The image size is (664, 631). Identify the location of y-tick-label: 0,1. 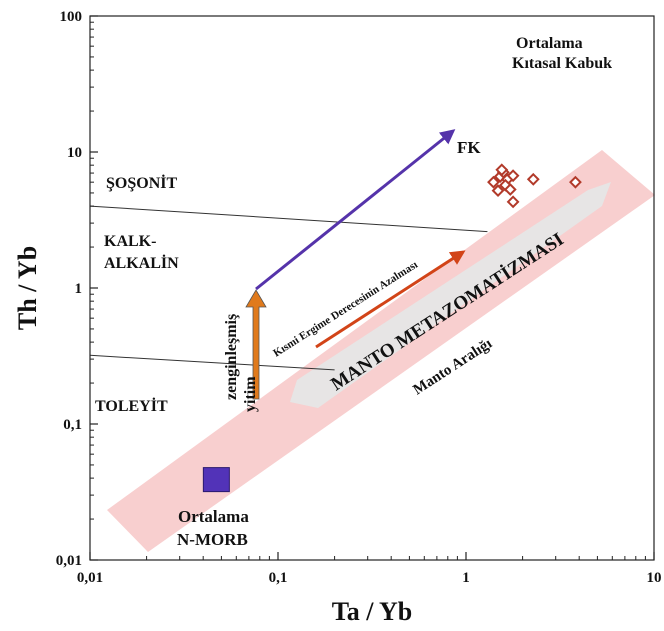
(72, 425).